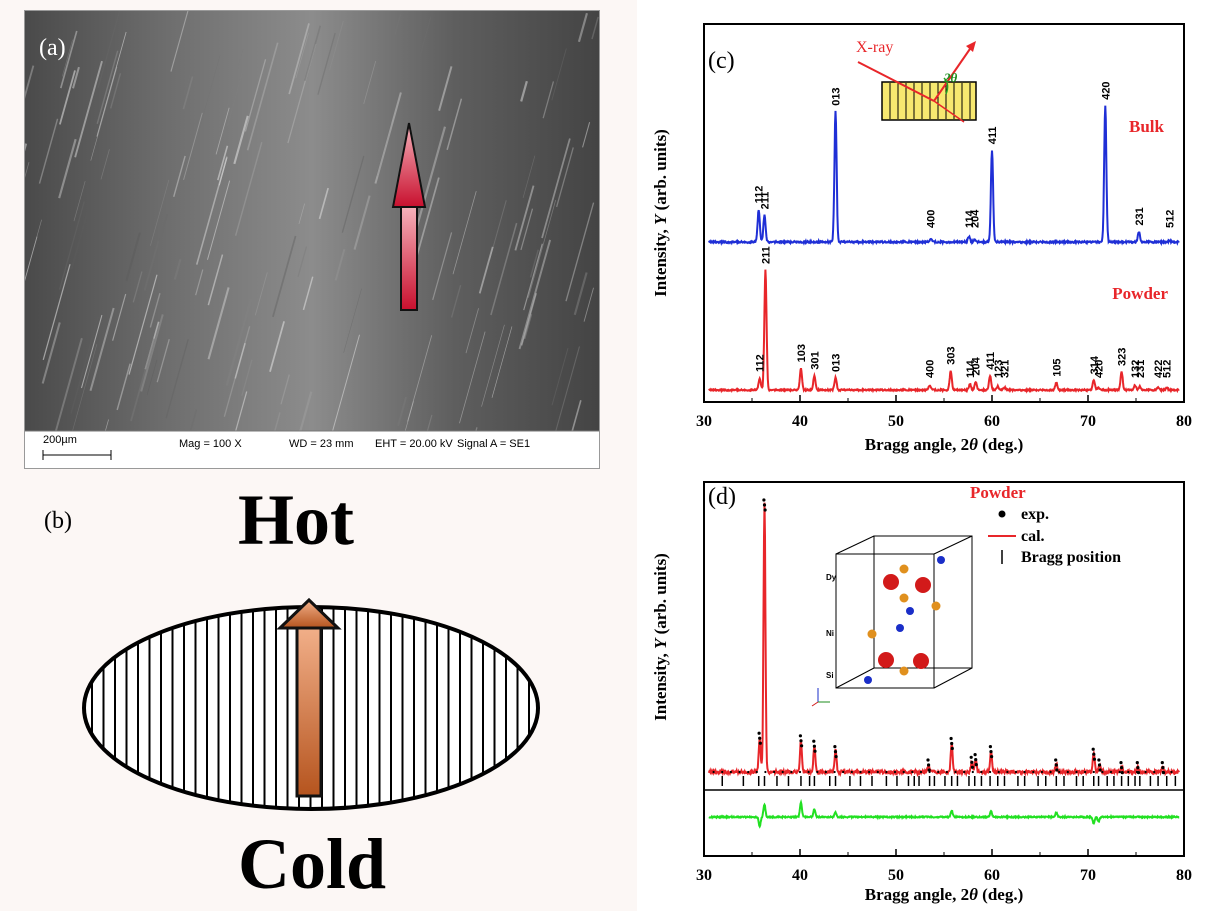 The image size is (1206, 911). What do you see at coordinates (1184, 875) in the screenshot?
I see `x-tick-label: 80` at bounding box center [1184, 875].